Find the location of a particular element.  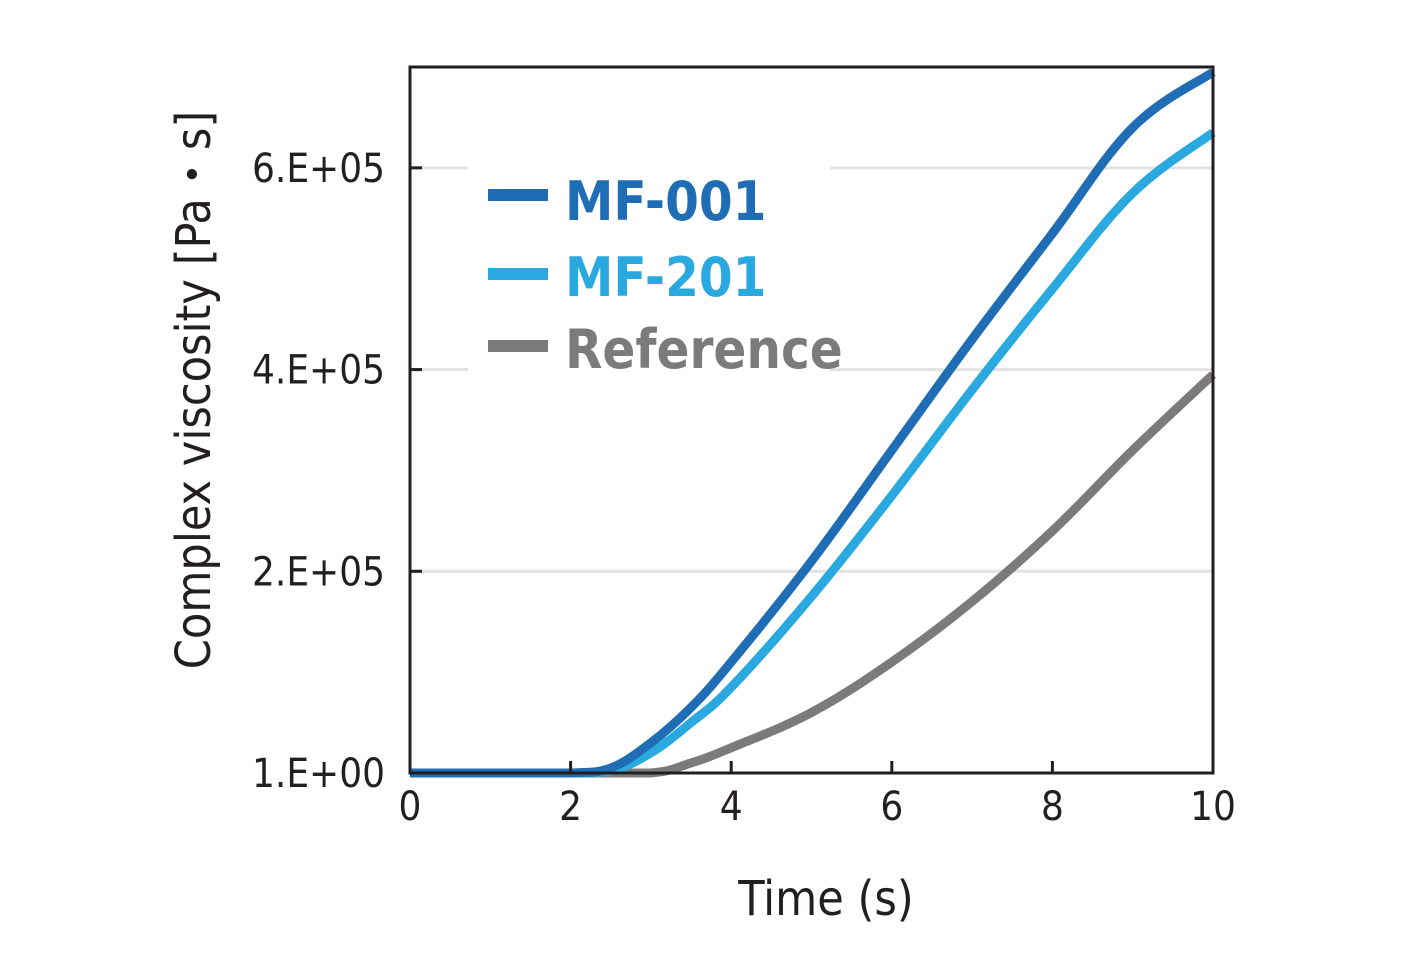

x-tick-label: 4 is located at coordinates (731, 807).